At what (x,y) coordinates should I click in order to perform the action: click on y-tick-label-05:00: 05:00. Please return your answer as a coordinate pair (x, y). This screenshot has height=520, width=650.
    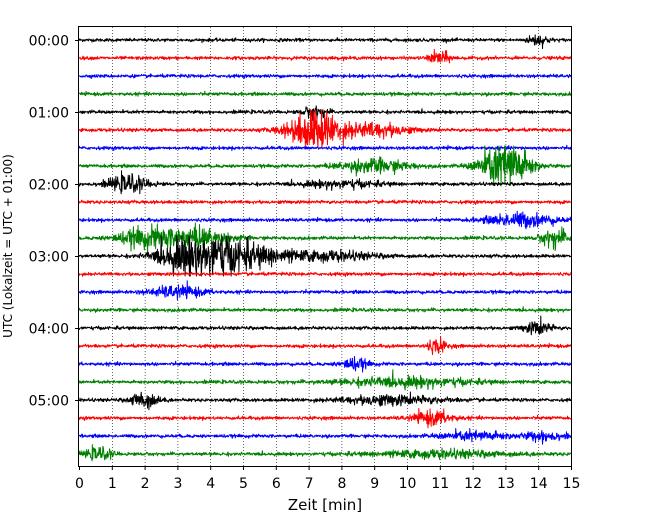
    Looking at the image, I should click on (49, 402).